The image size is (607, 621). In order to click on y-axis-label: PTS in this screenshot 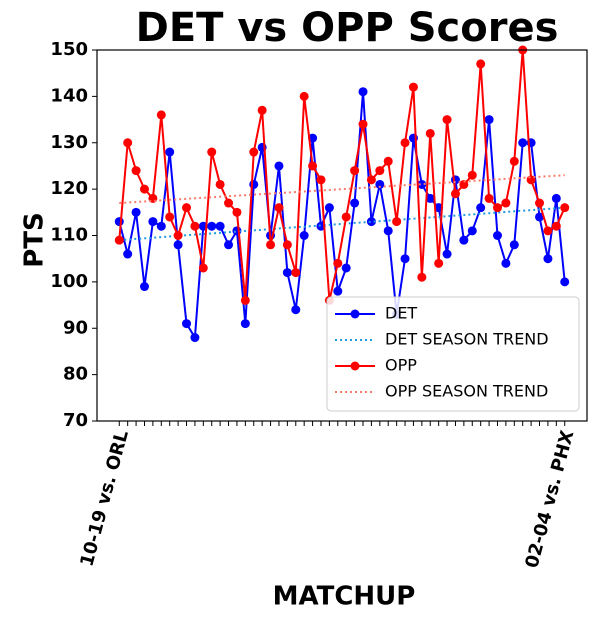, I will do `click(35, 240)`.